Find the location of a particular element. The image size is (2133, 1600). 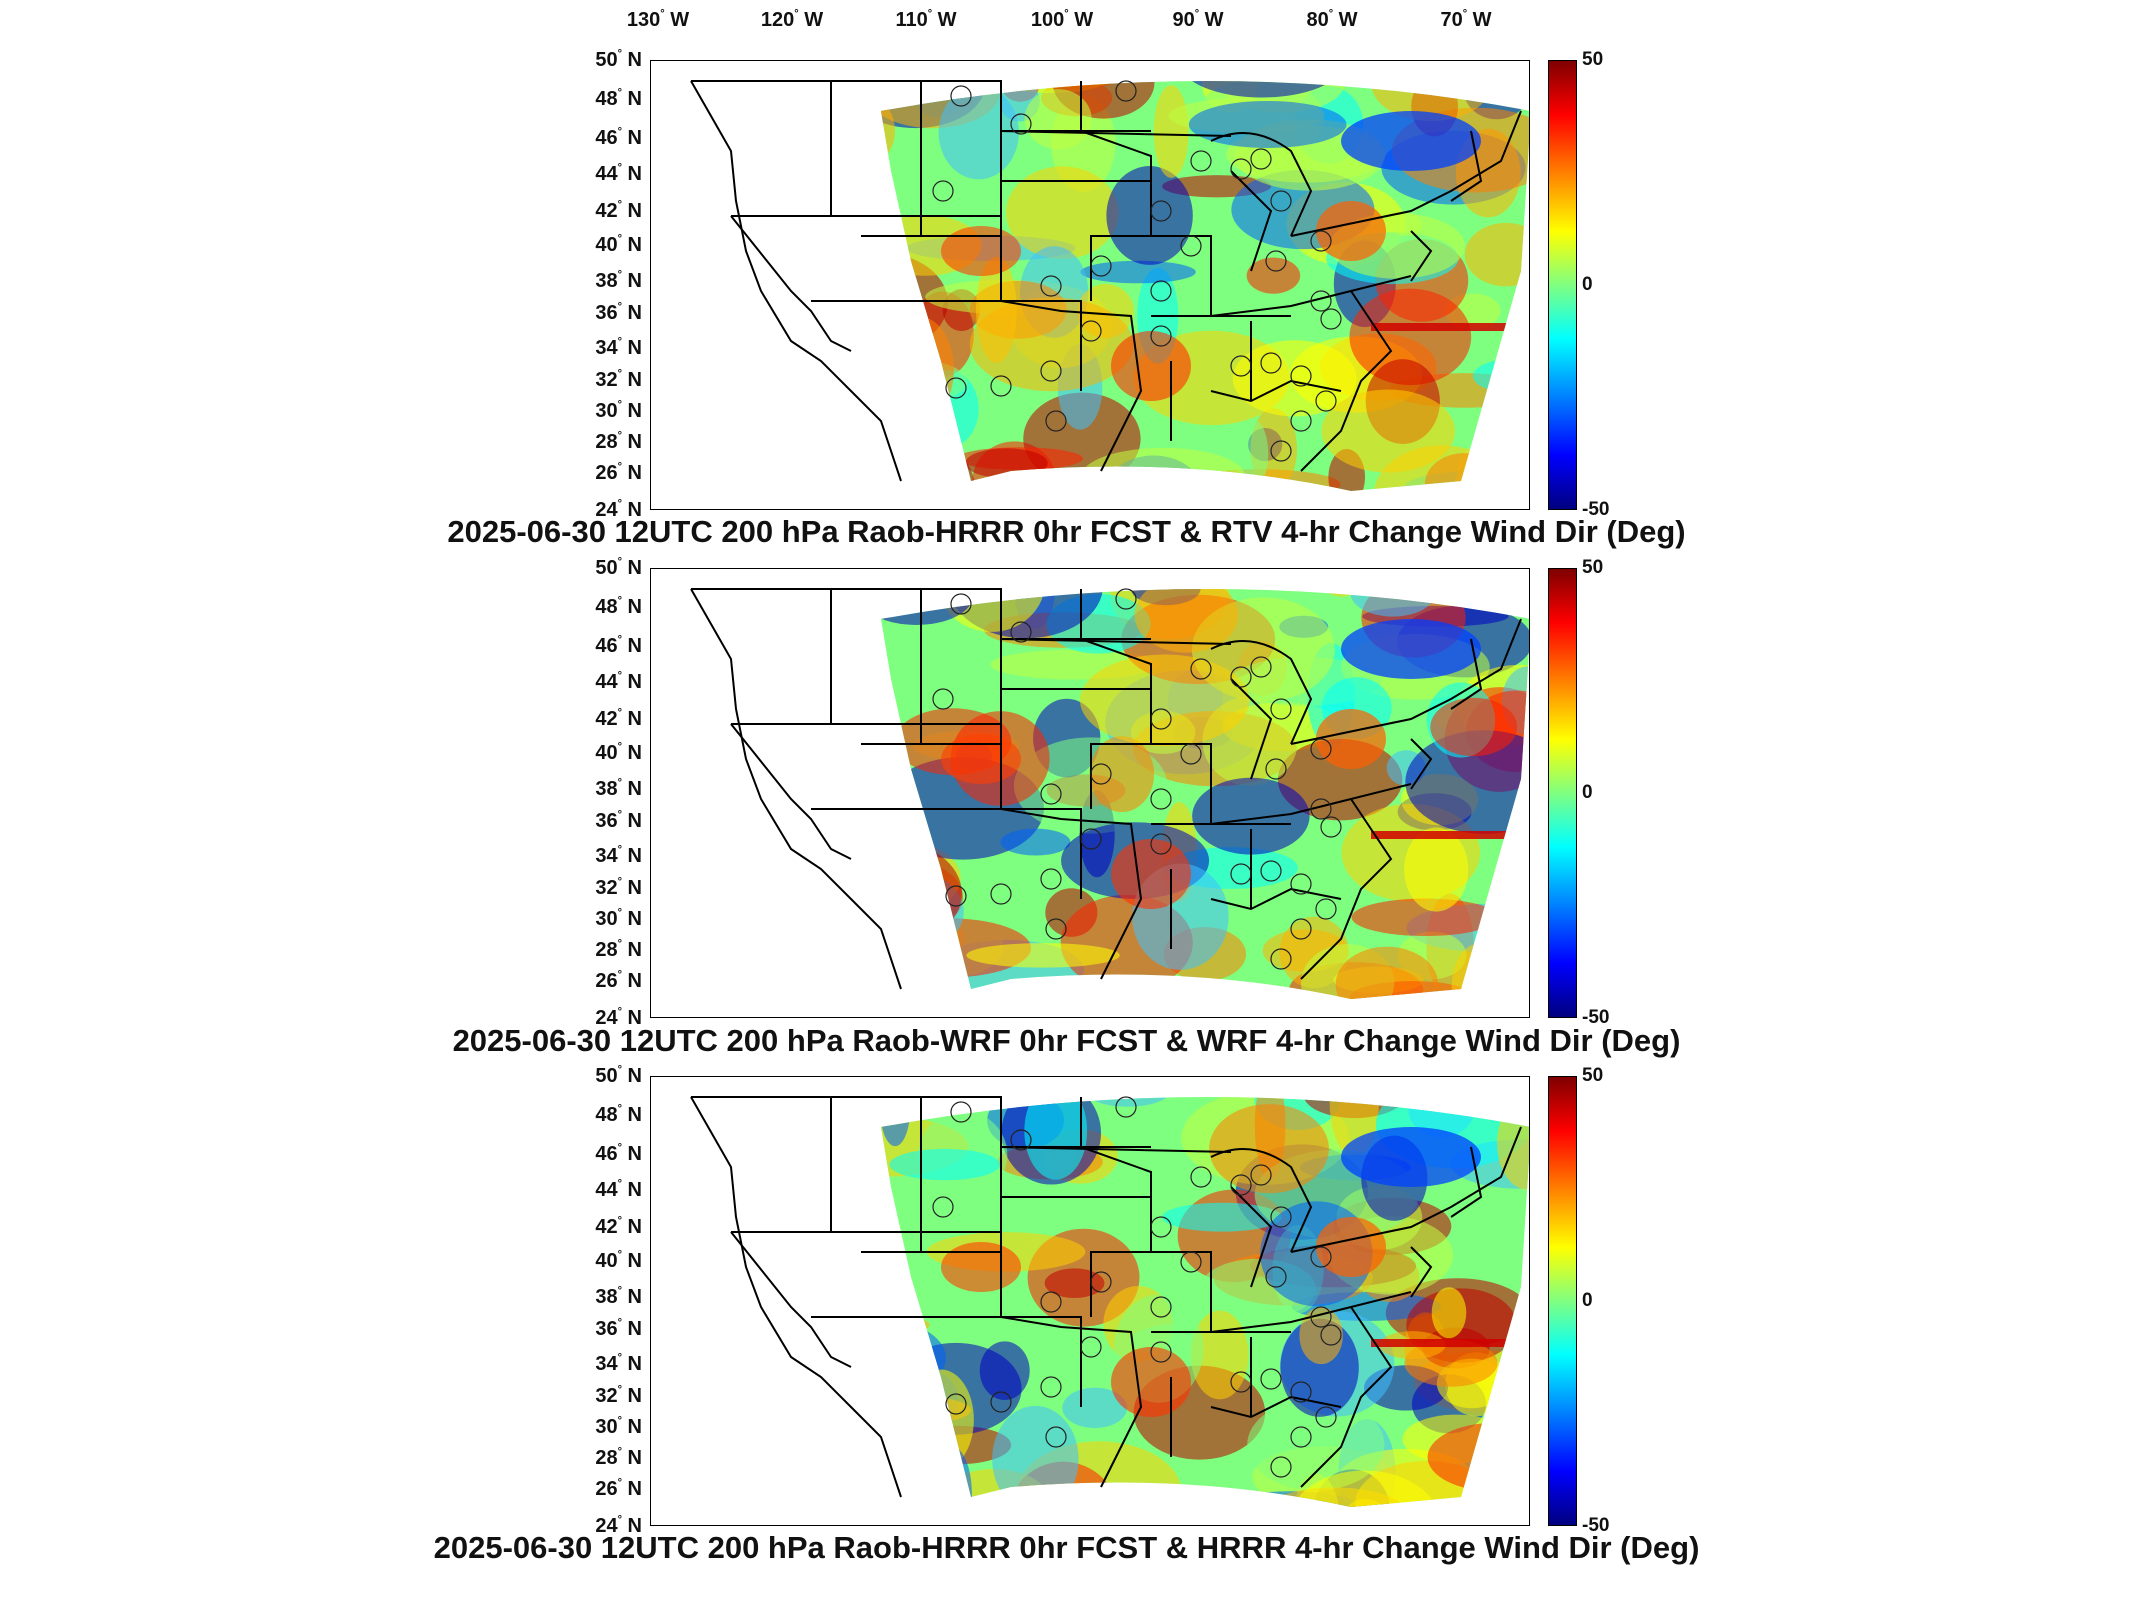

lat-label: 32° N is located at coordinates (618, 887).